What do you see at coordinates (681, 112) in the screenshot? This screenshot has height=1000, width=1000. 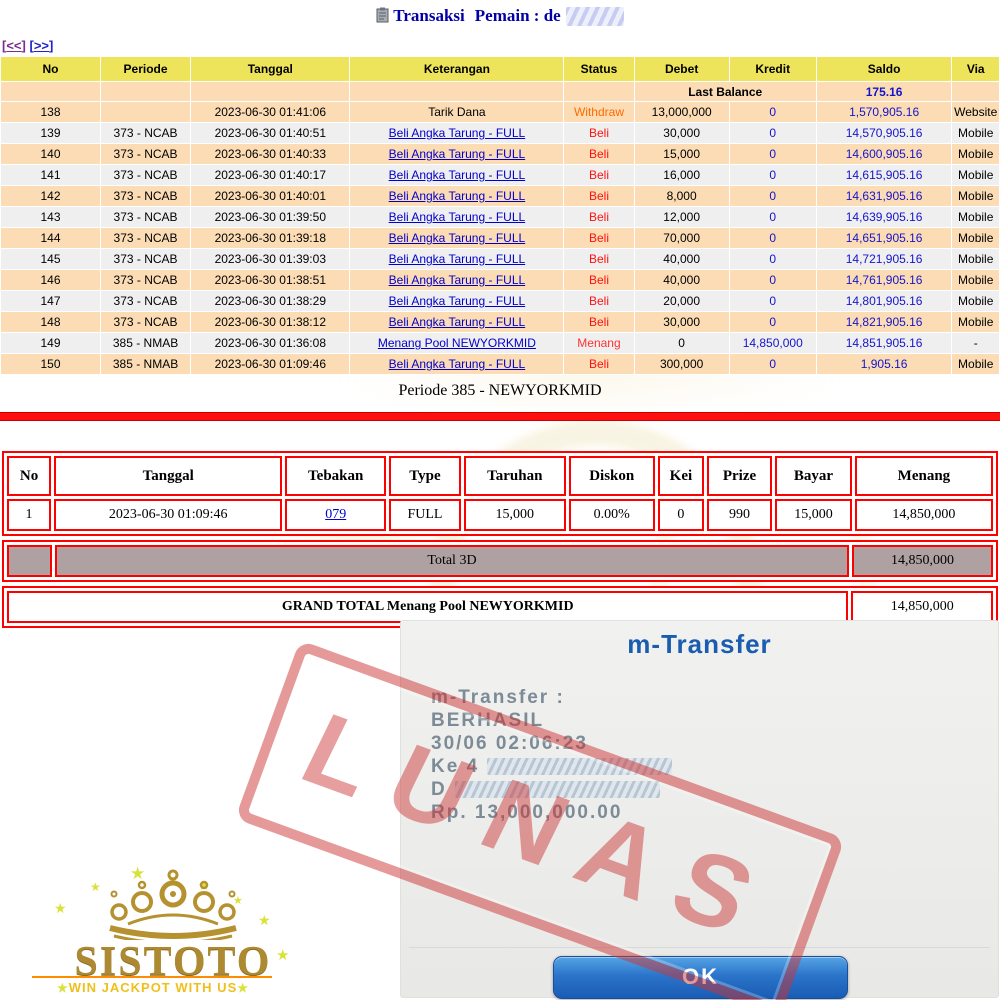 I see `cell-debet: 13,000,000` at bounding box center [681, 112].